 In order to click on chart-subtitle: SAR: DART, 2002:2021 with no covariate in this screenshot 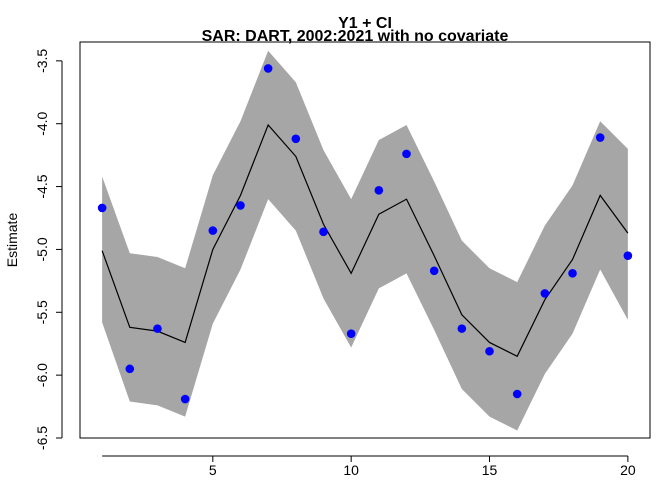, I will do `click(355, 36)`.